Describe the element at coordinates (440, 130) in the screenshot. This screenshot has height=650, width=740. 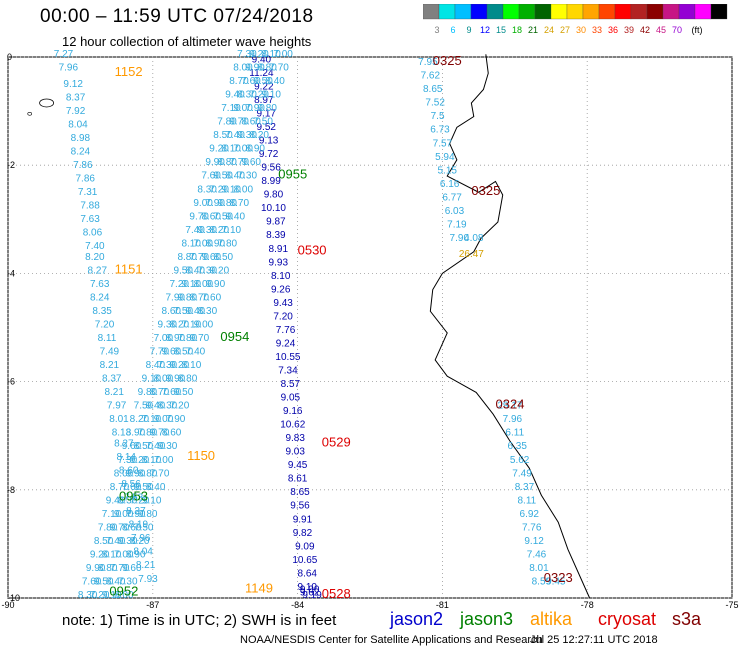
I see `wave-height-value: 6.73` at that location.